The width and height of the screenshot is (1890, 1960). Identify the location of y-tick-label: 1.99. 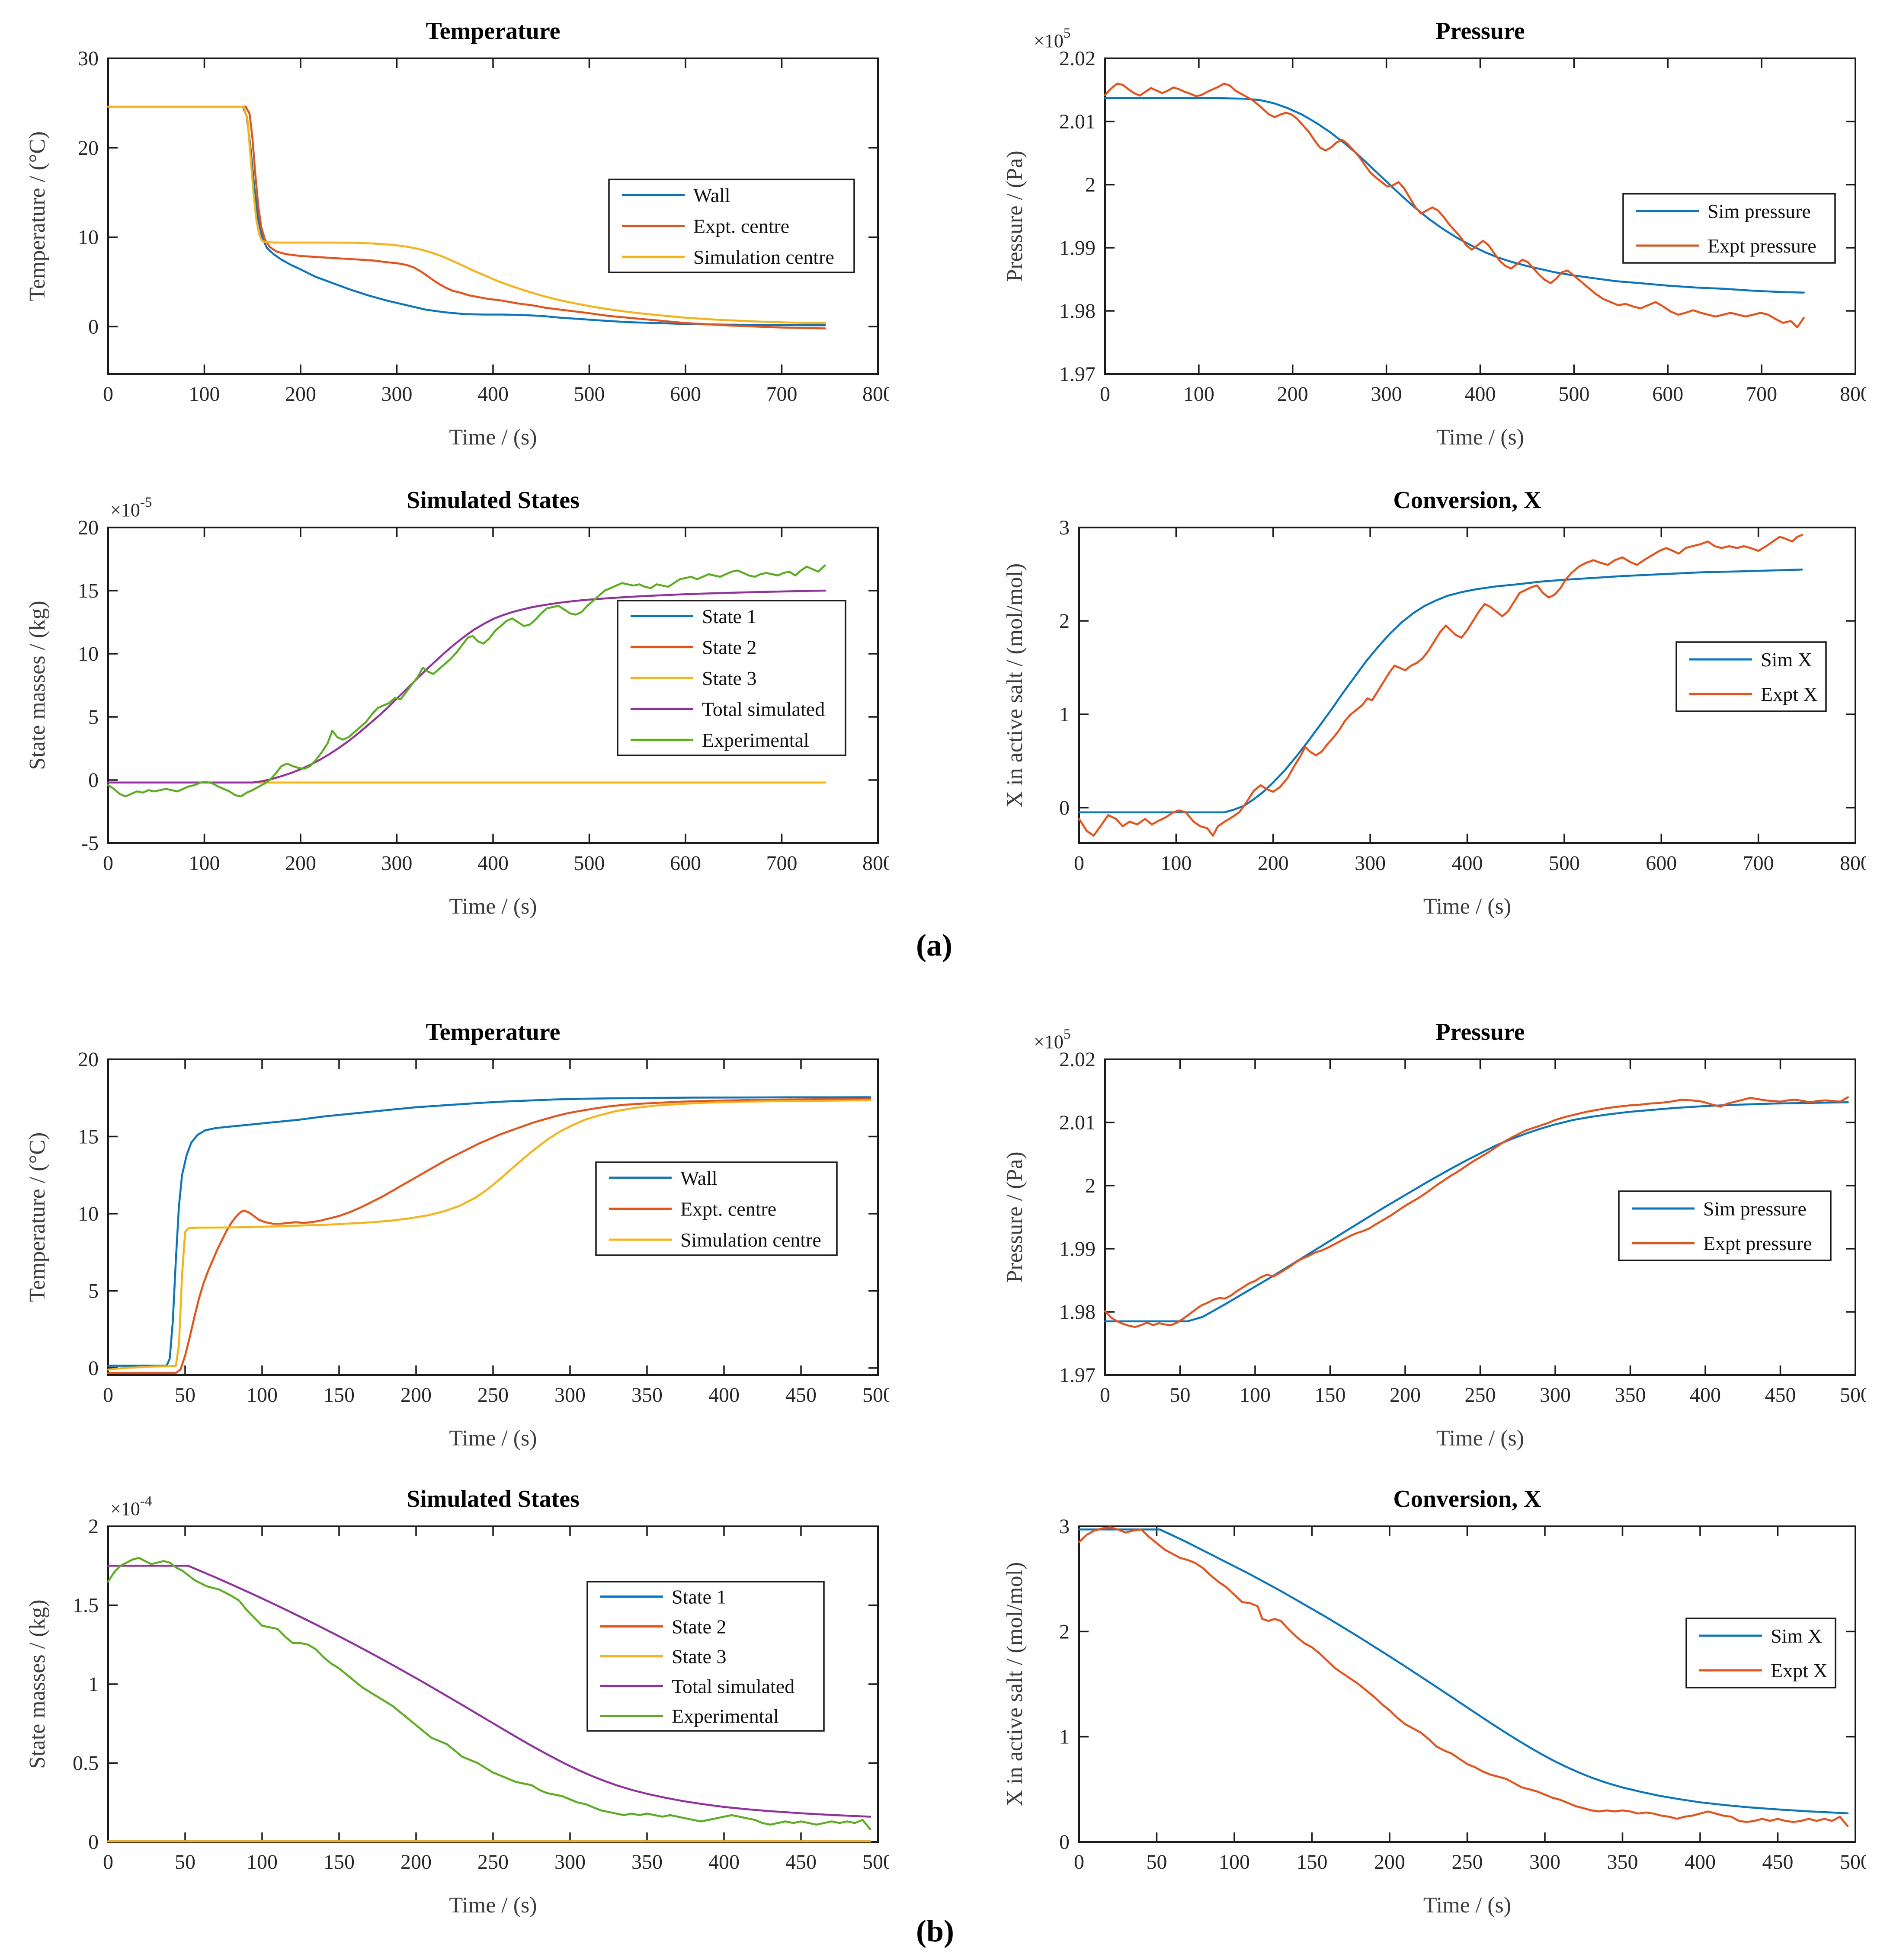
(1077, 1248).